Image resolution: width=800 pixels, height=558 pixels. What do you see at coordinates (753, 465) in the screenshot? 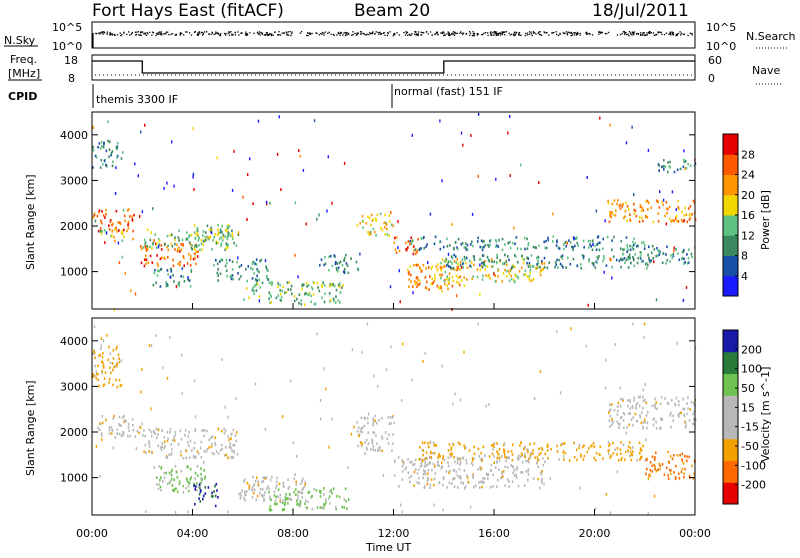
I see `colorbar-tick-label: -100` at bounding box center [753, 465].